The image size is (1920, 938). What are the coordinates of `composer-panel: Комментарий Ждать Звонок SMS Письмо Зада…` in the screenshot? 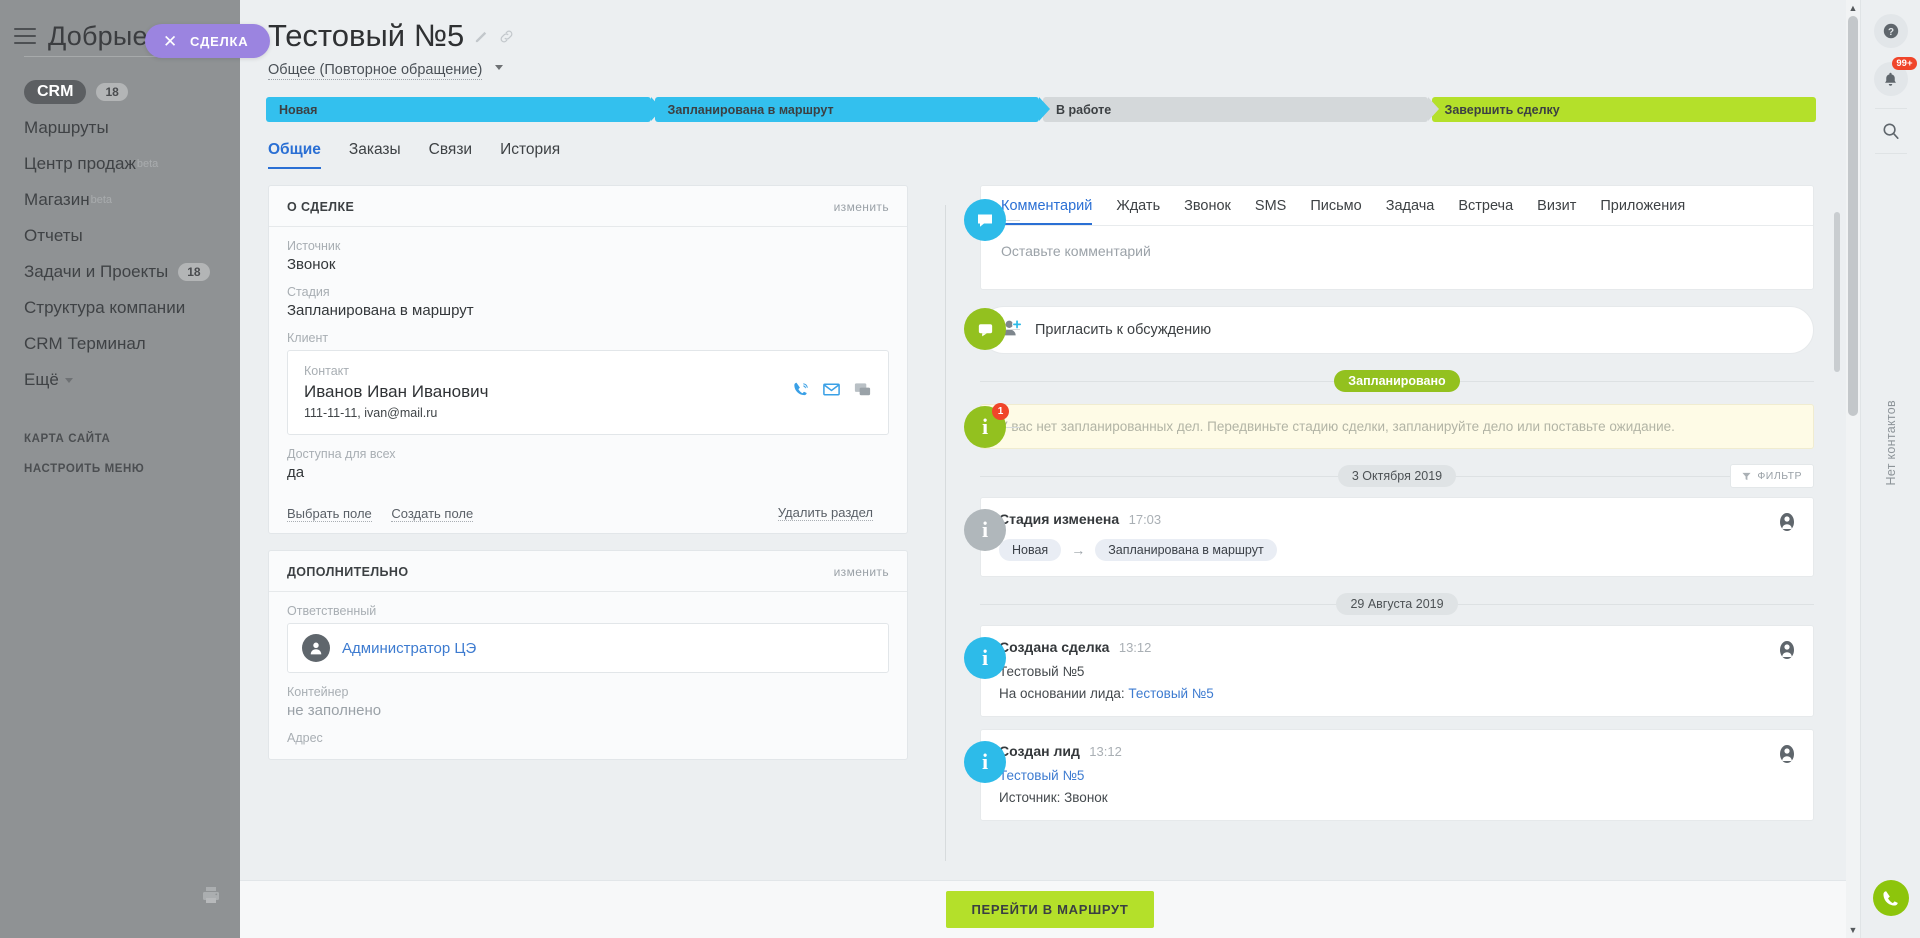 It's located at (1397, 237).